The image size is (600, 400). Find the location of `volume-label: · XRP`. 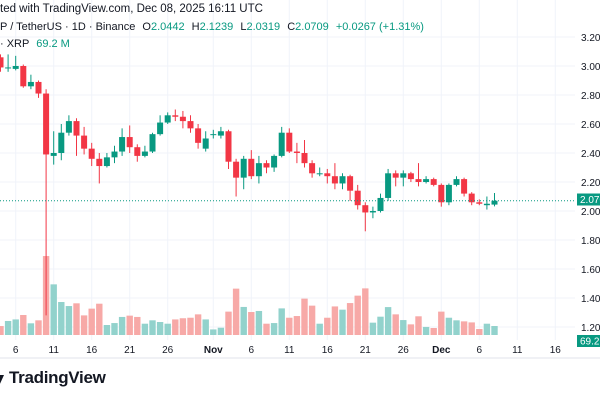

volume-label: · XRP is located at coordinates (15, 44).